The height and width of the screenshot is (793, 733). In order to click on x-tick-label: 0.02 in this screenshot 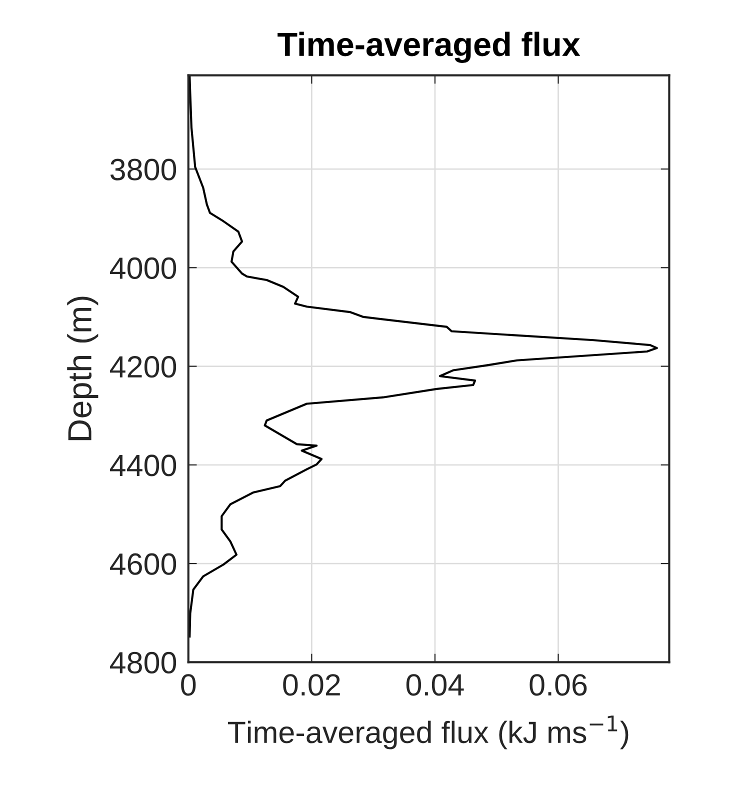, I will do `click(311, 685)`.